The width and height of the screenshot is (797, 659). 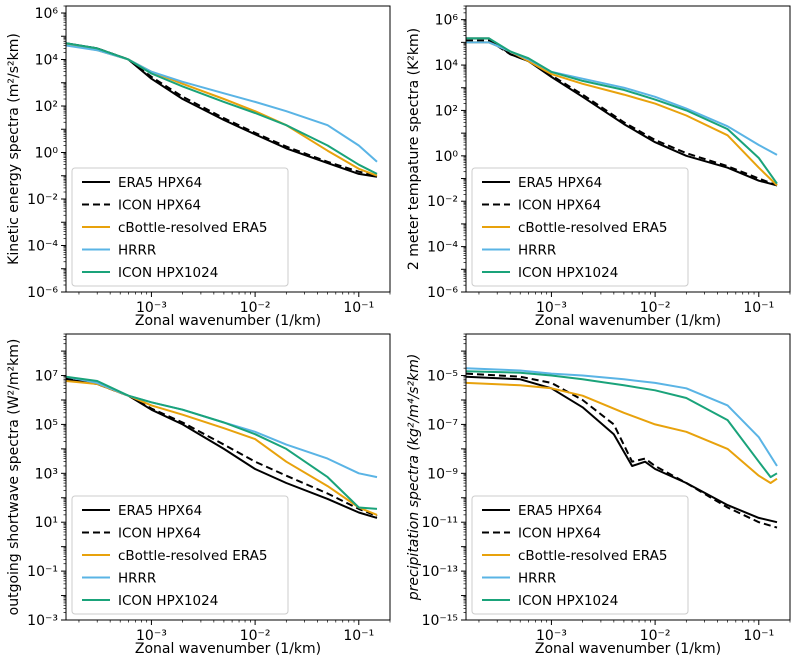 What do you see at coordinates (14, 477) in the screenshot?
I see `y-axis-label: outgoing shortwave spectra (W²/m²km)` at bounding box center [14, 477].